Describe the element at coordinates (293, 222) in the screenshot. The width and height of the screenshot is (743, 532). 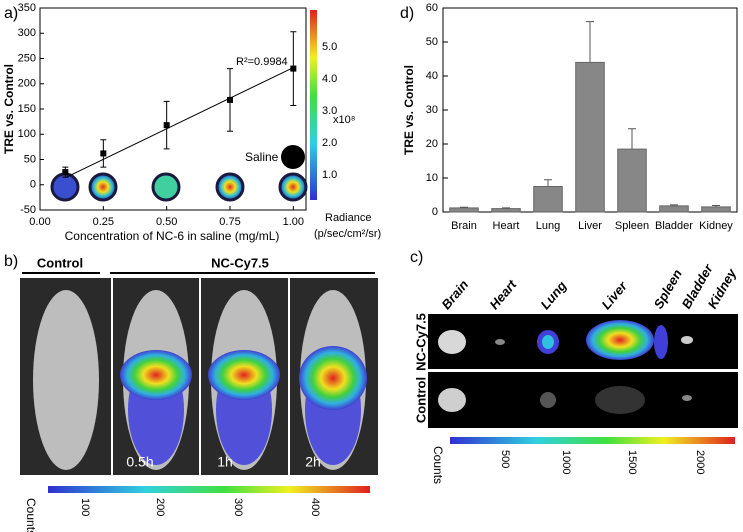
I see `x-tick-label: 1.00` at that location.